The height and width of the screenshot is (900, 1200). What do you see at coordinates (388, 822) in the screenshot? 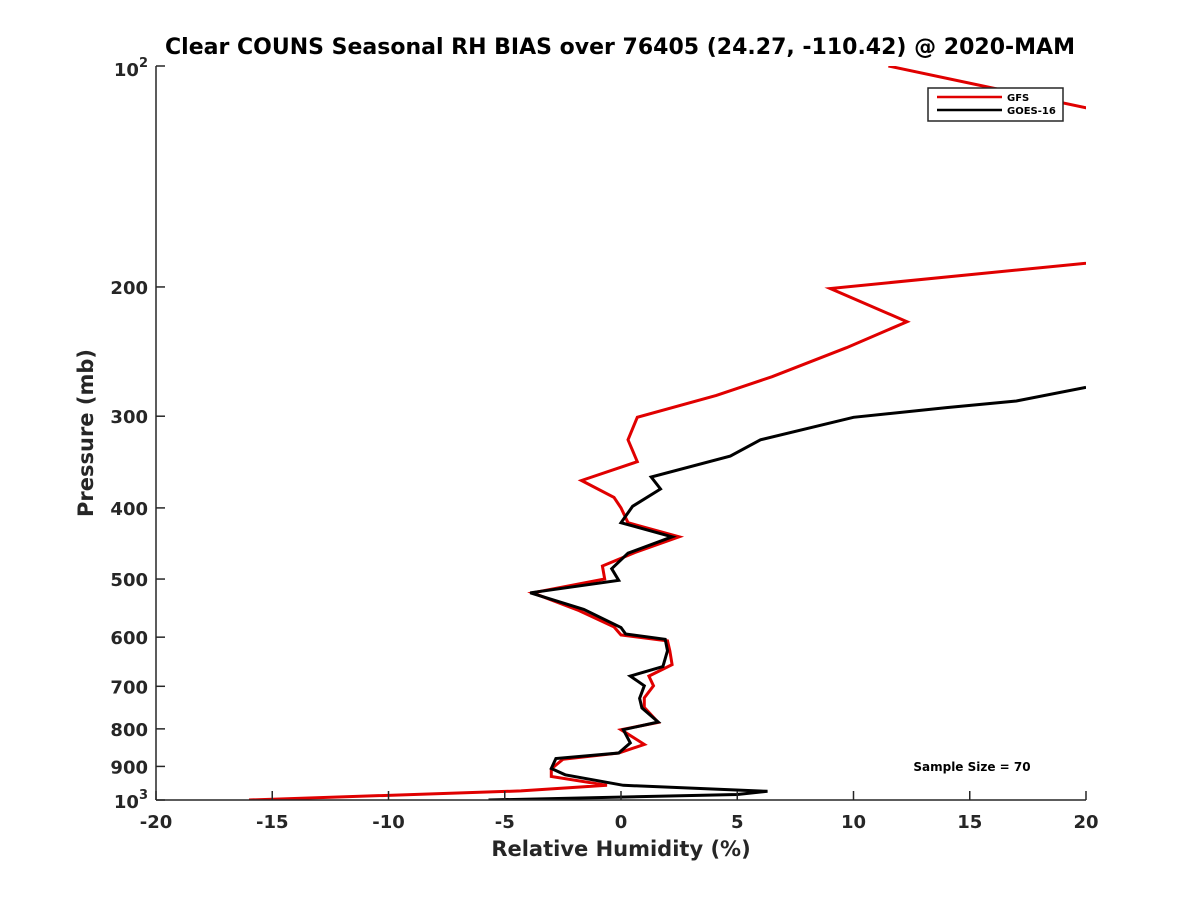
I see `x-tick-label: -10` at bounding box center [388, 822].